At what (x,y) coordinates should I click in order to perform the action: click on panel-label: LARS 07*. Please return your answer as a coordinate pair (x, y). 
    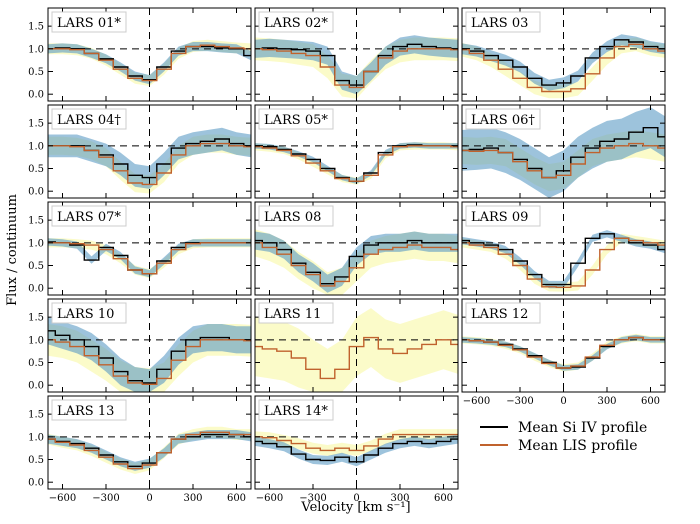
    Looking at the image, I should click on (89, 217).